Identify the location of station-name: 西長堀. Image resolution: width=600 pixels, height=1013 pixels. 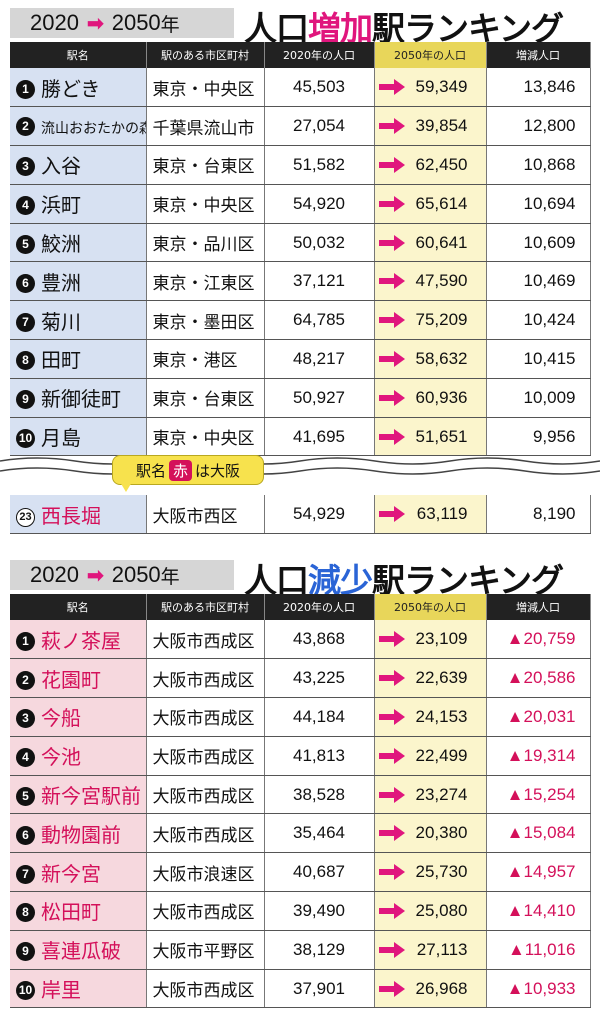
(71, 515).